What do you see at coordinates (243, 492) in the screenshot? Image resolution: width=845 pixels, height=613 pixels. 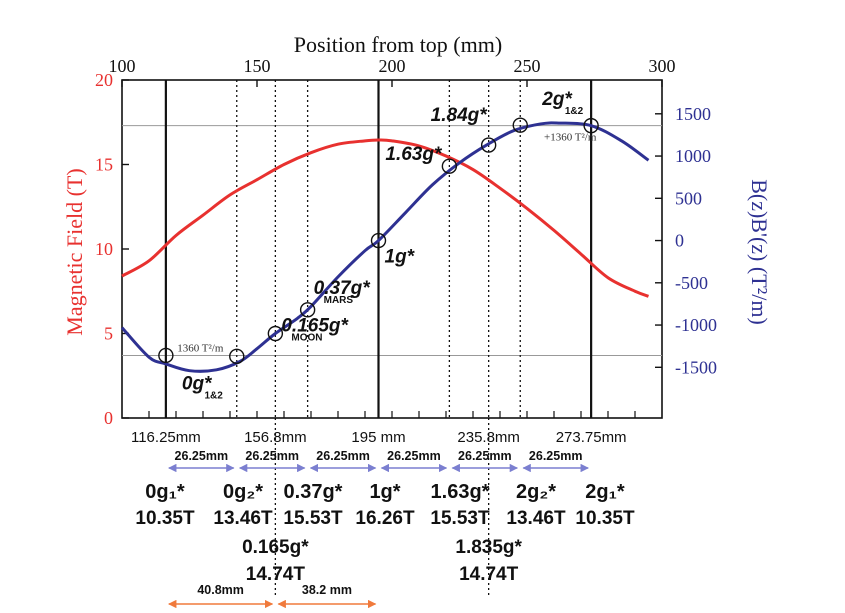 I see `gravity-label: 0g₂*` at bounding box center [243, 492].